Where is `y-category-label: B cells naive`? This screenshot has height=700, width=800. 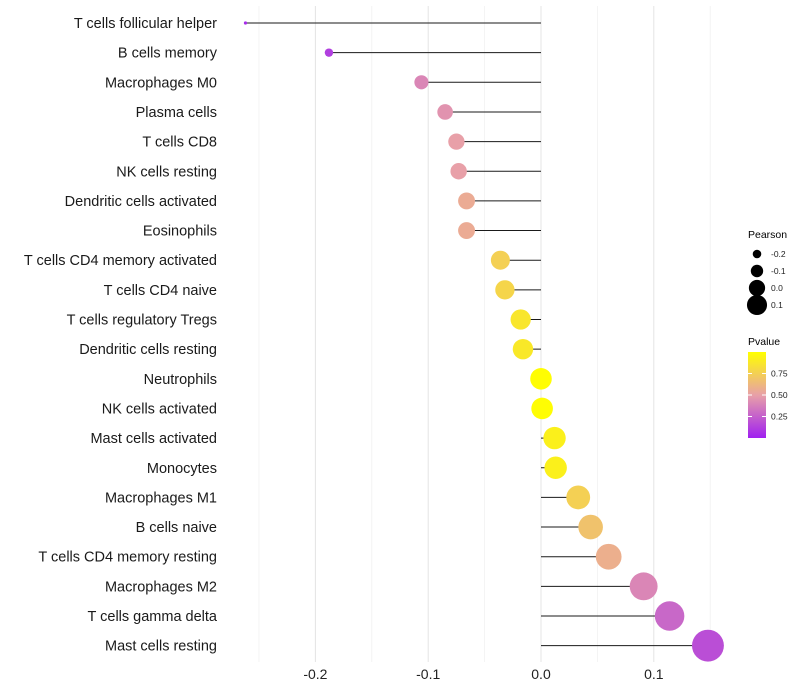 y-category-label: B cells naive is located at coordinates (176, 528).